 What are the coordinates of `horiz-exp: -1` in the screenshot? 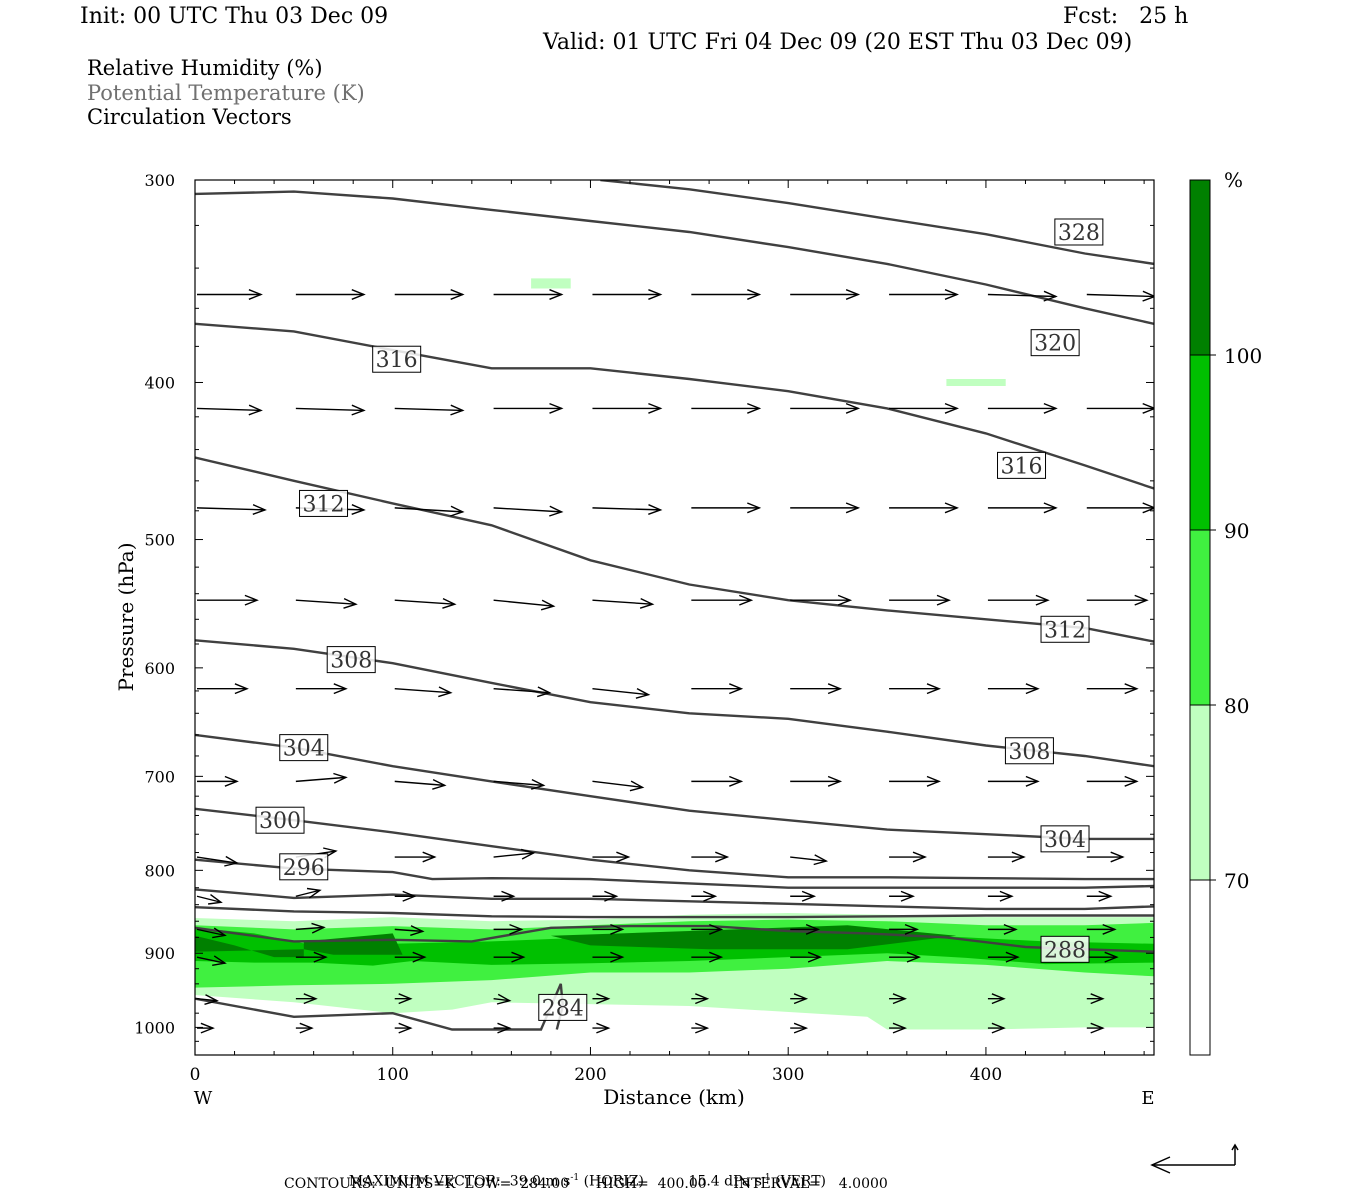 It's located at (575, 1178).